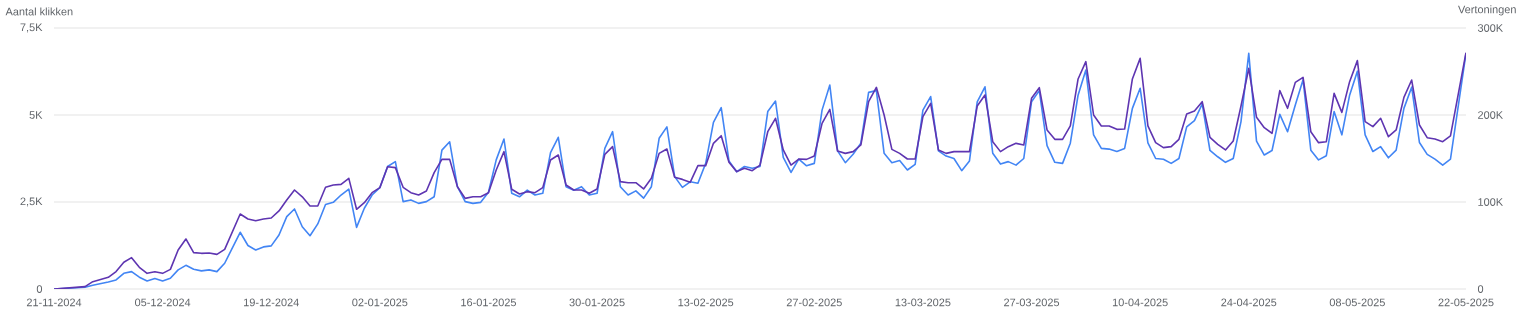 The image size is (1524, 323). Describe the element at coordinates (1487, 10) in the screenshot. I see `y2-axis-title: Vertoningen` at that location.